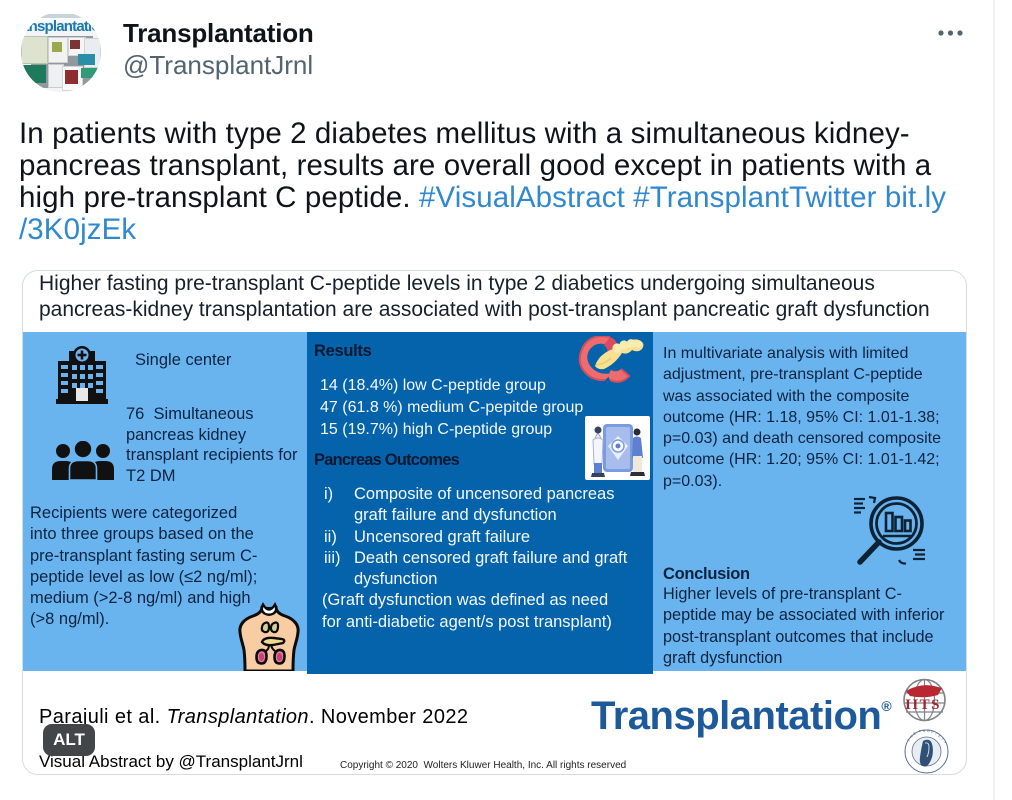 This screenshot has width=1012, height=800. I want to click on svg-text: O, so click(929, 731).